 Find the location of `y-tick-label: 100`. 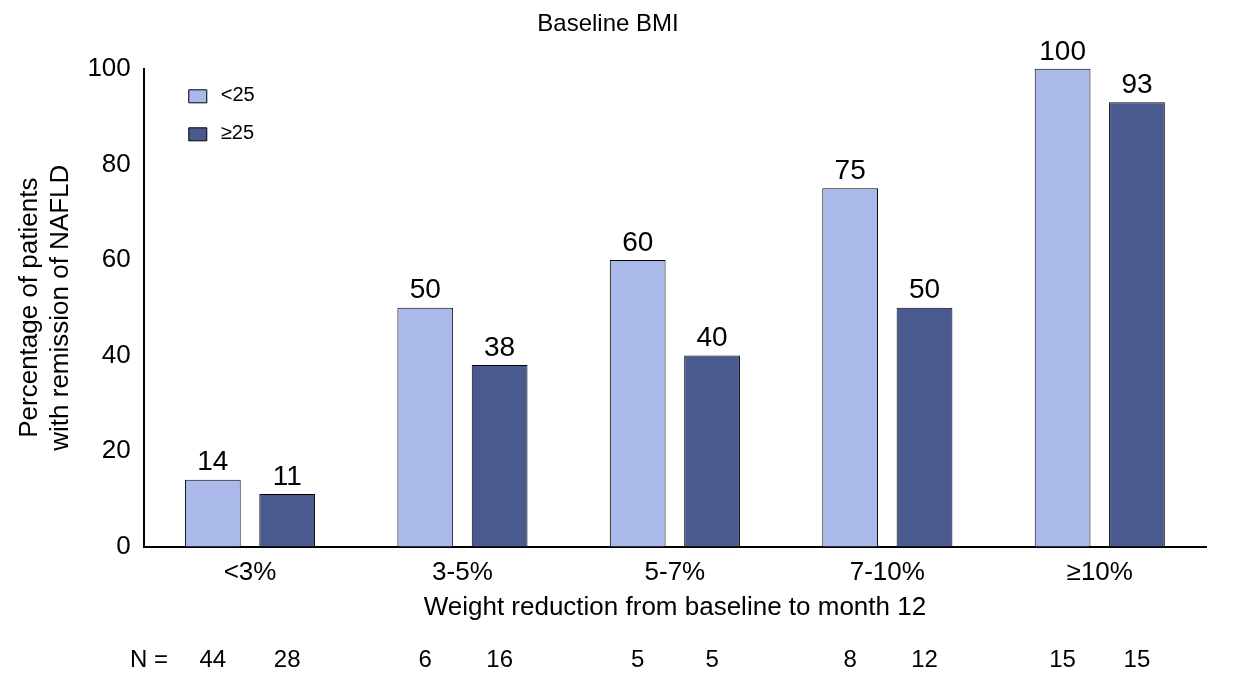

y-tick-label: 100 is located at coordinates (109, 66).